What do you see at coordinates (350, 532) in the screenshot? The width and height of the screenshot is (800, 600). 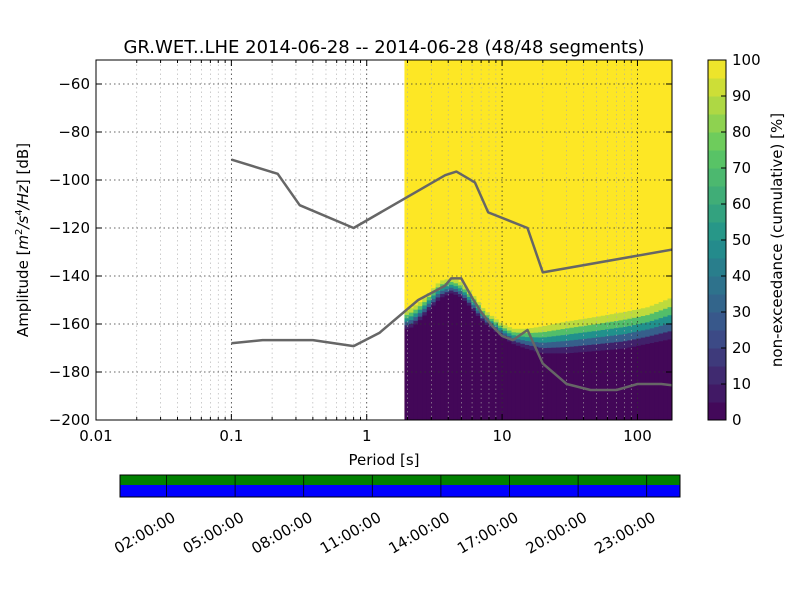 I see `time-tick-label: 11:00:00` at bounding box center [350, 532].